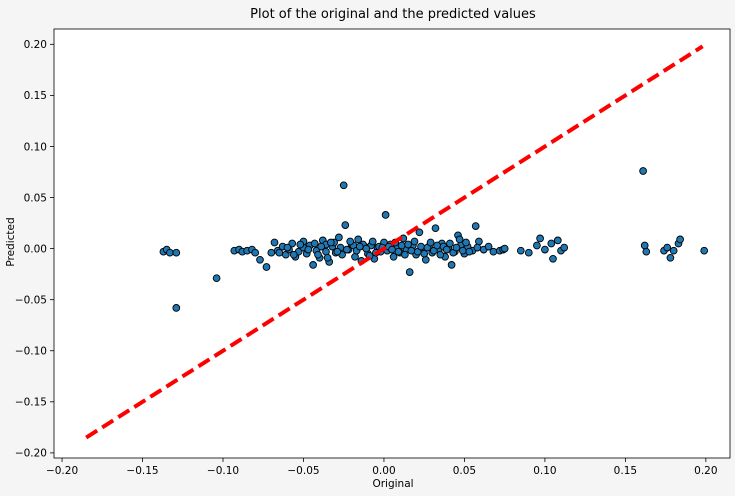 The width and height of the screenshot is (735, 496). I want to click on x-axis-label: Original, so click(392, 484).